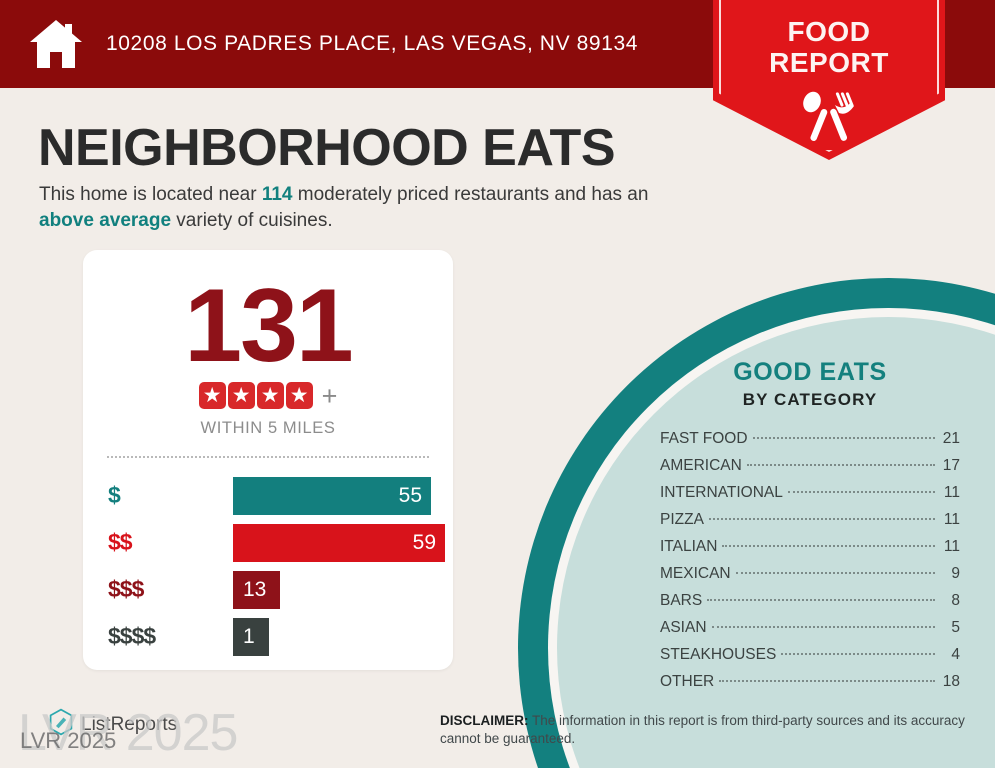 The width and height of the screenshot is (995, 768). Describe the element at coordinates (470, 194) in the screenshot. I see `subtitle-part-2: moderately priced restaurants and has an` at that location.